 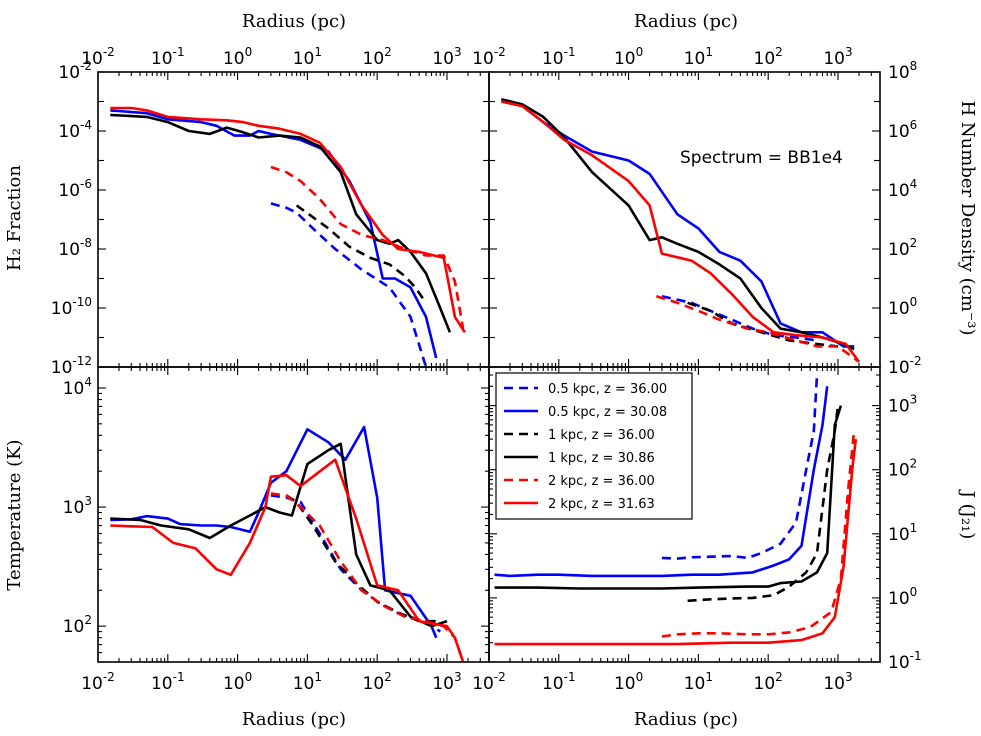 I want to click on h2-ylabel: H₂ Fraction, so click(x=14, y=218).